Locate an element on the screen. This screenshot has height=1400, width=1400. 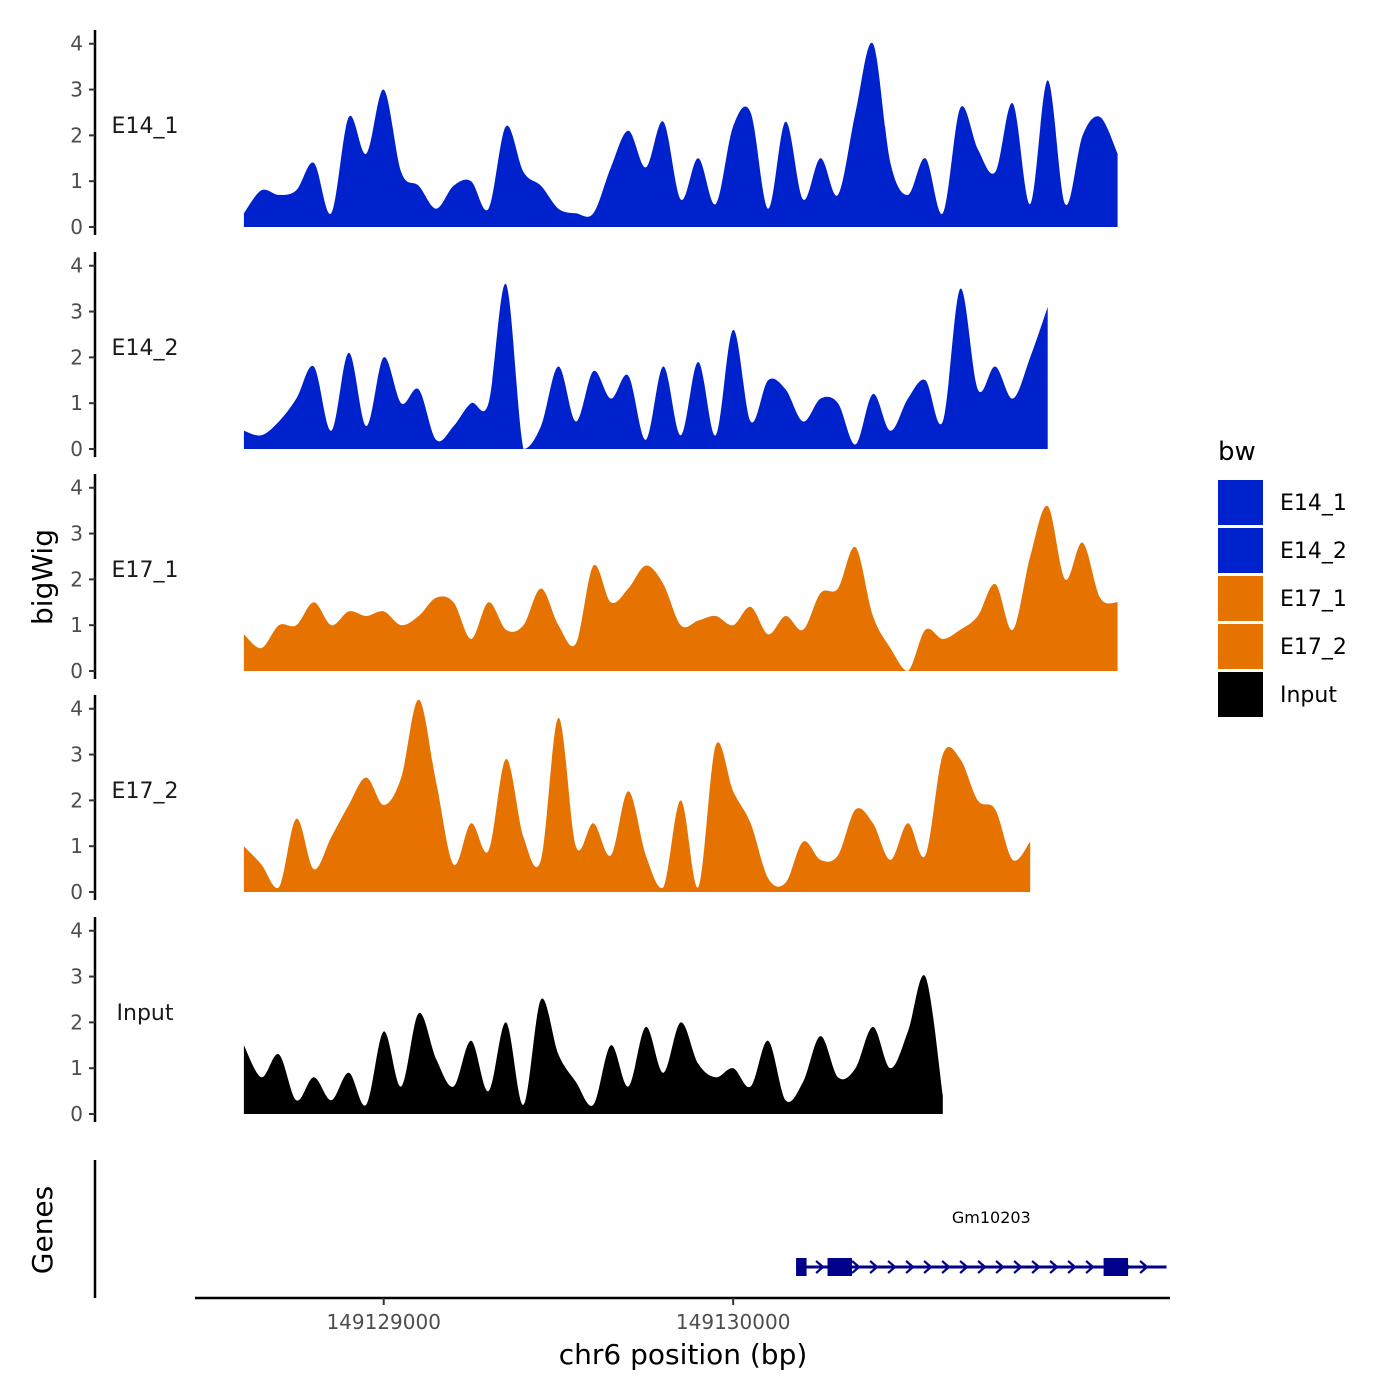
legend-label: E14_1 is located at coordinates (1313, 503).